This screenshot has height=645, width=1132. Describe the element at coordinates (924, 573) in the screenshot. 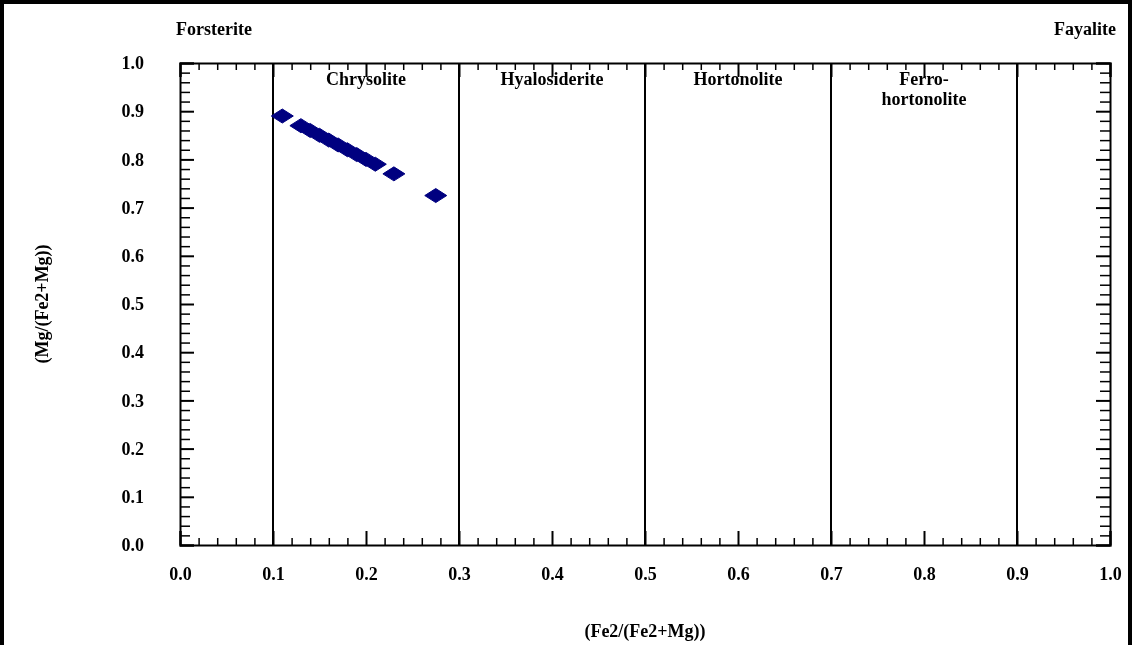

I see `x-tick-label: 0.8` at that location.